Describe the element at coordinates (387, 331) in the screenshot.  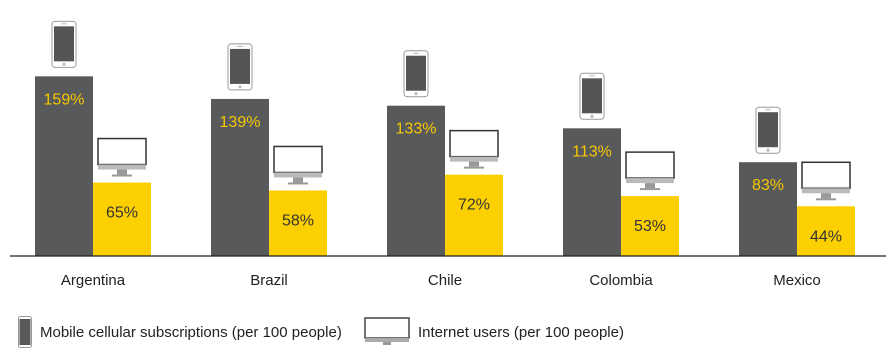
I see `legend-swatch-internet` at that location.